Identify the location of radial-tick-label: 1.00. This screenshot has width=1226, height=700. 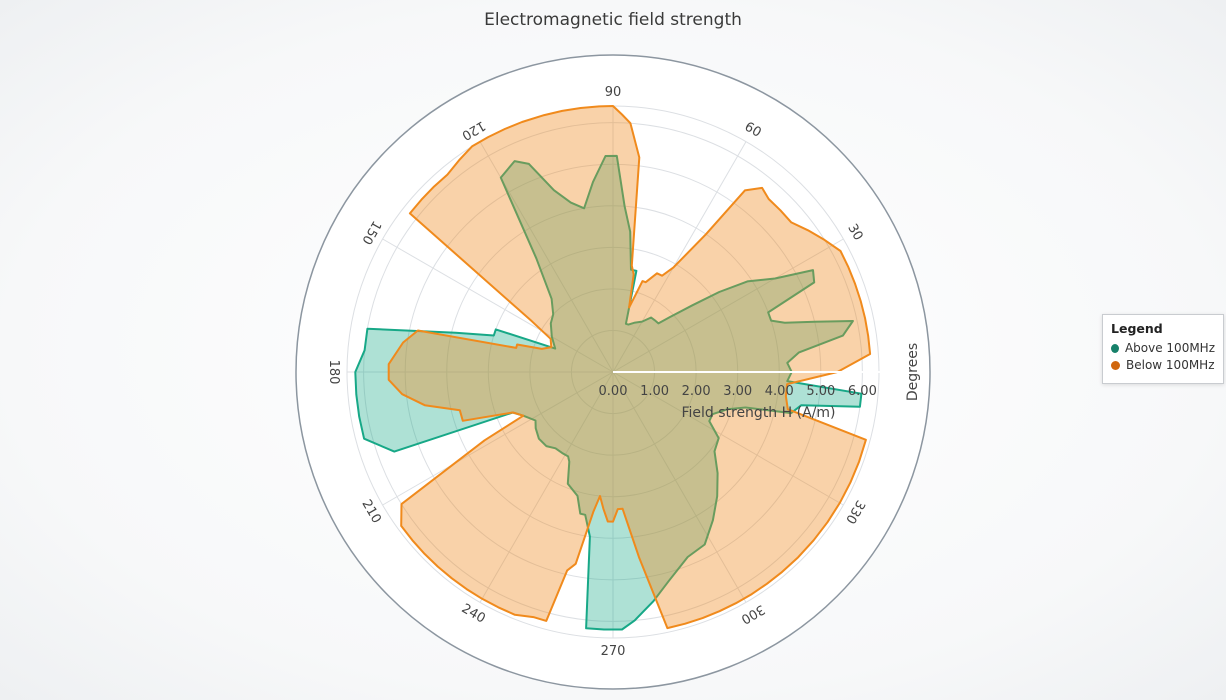
(654, 391).